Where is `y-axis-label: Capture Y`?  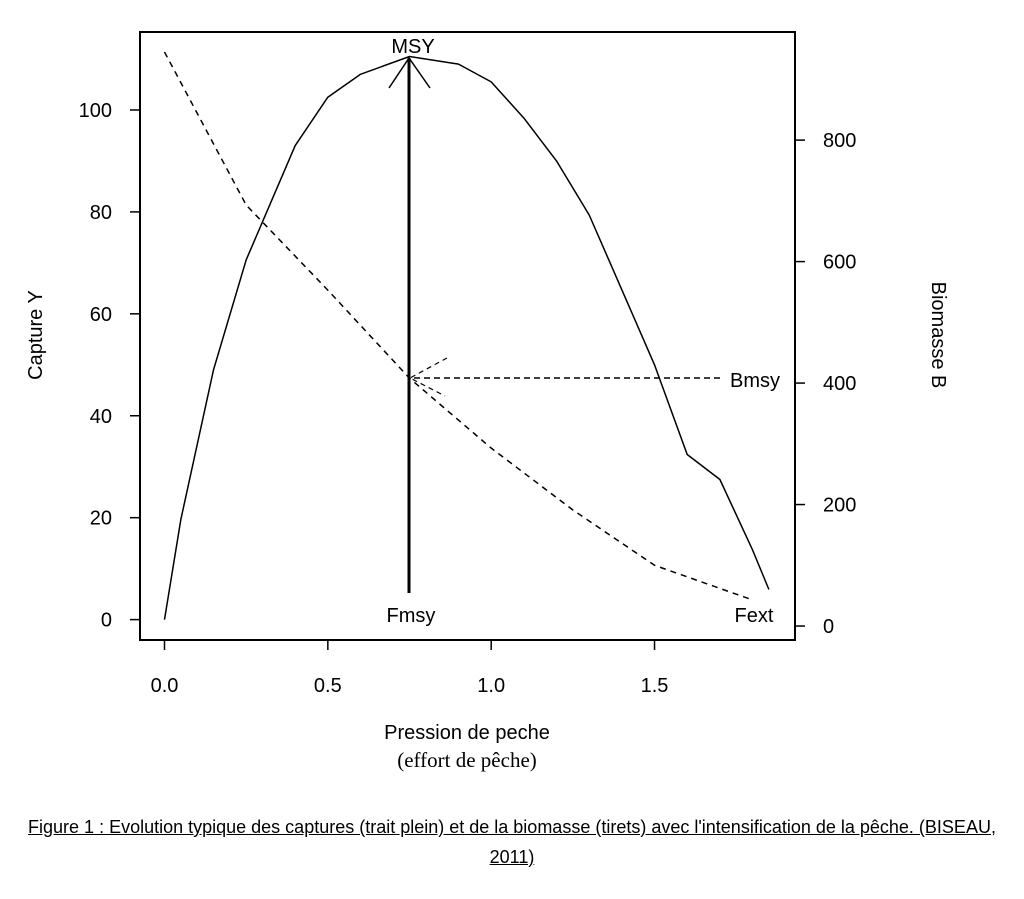
y-axis-label: Capture Y is located at coordinates (36, 335).